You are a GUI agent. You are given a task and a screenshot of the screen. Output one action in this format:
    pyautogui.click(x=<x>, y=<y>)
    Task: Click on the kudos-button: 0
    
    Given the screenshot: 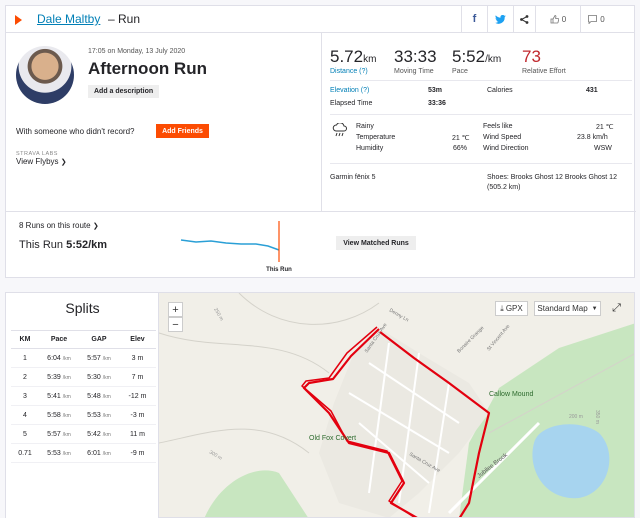 What is the action you would take?
    pyautogui.click(x=557, y=19)
    